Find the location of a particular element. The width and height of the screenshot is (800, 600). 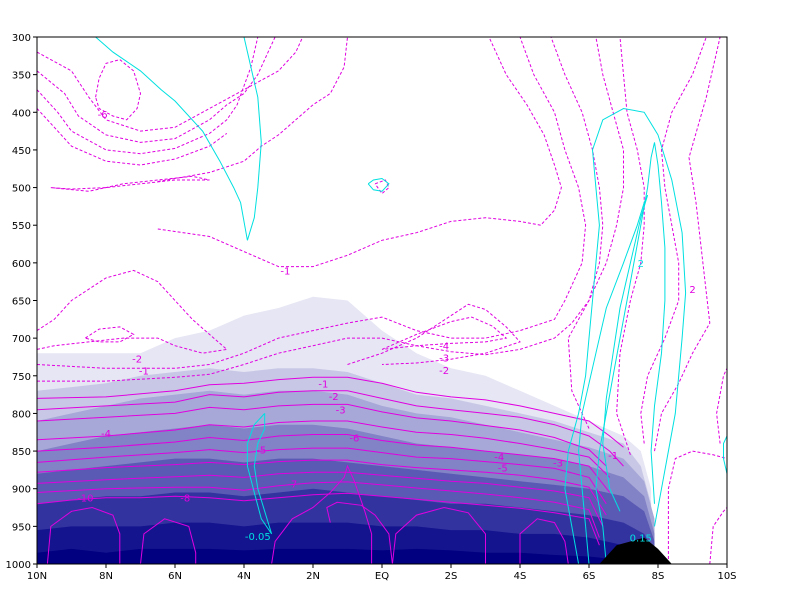

y-tick-label: 750 is located at coordinates (21, 377).